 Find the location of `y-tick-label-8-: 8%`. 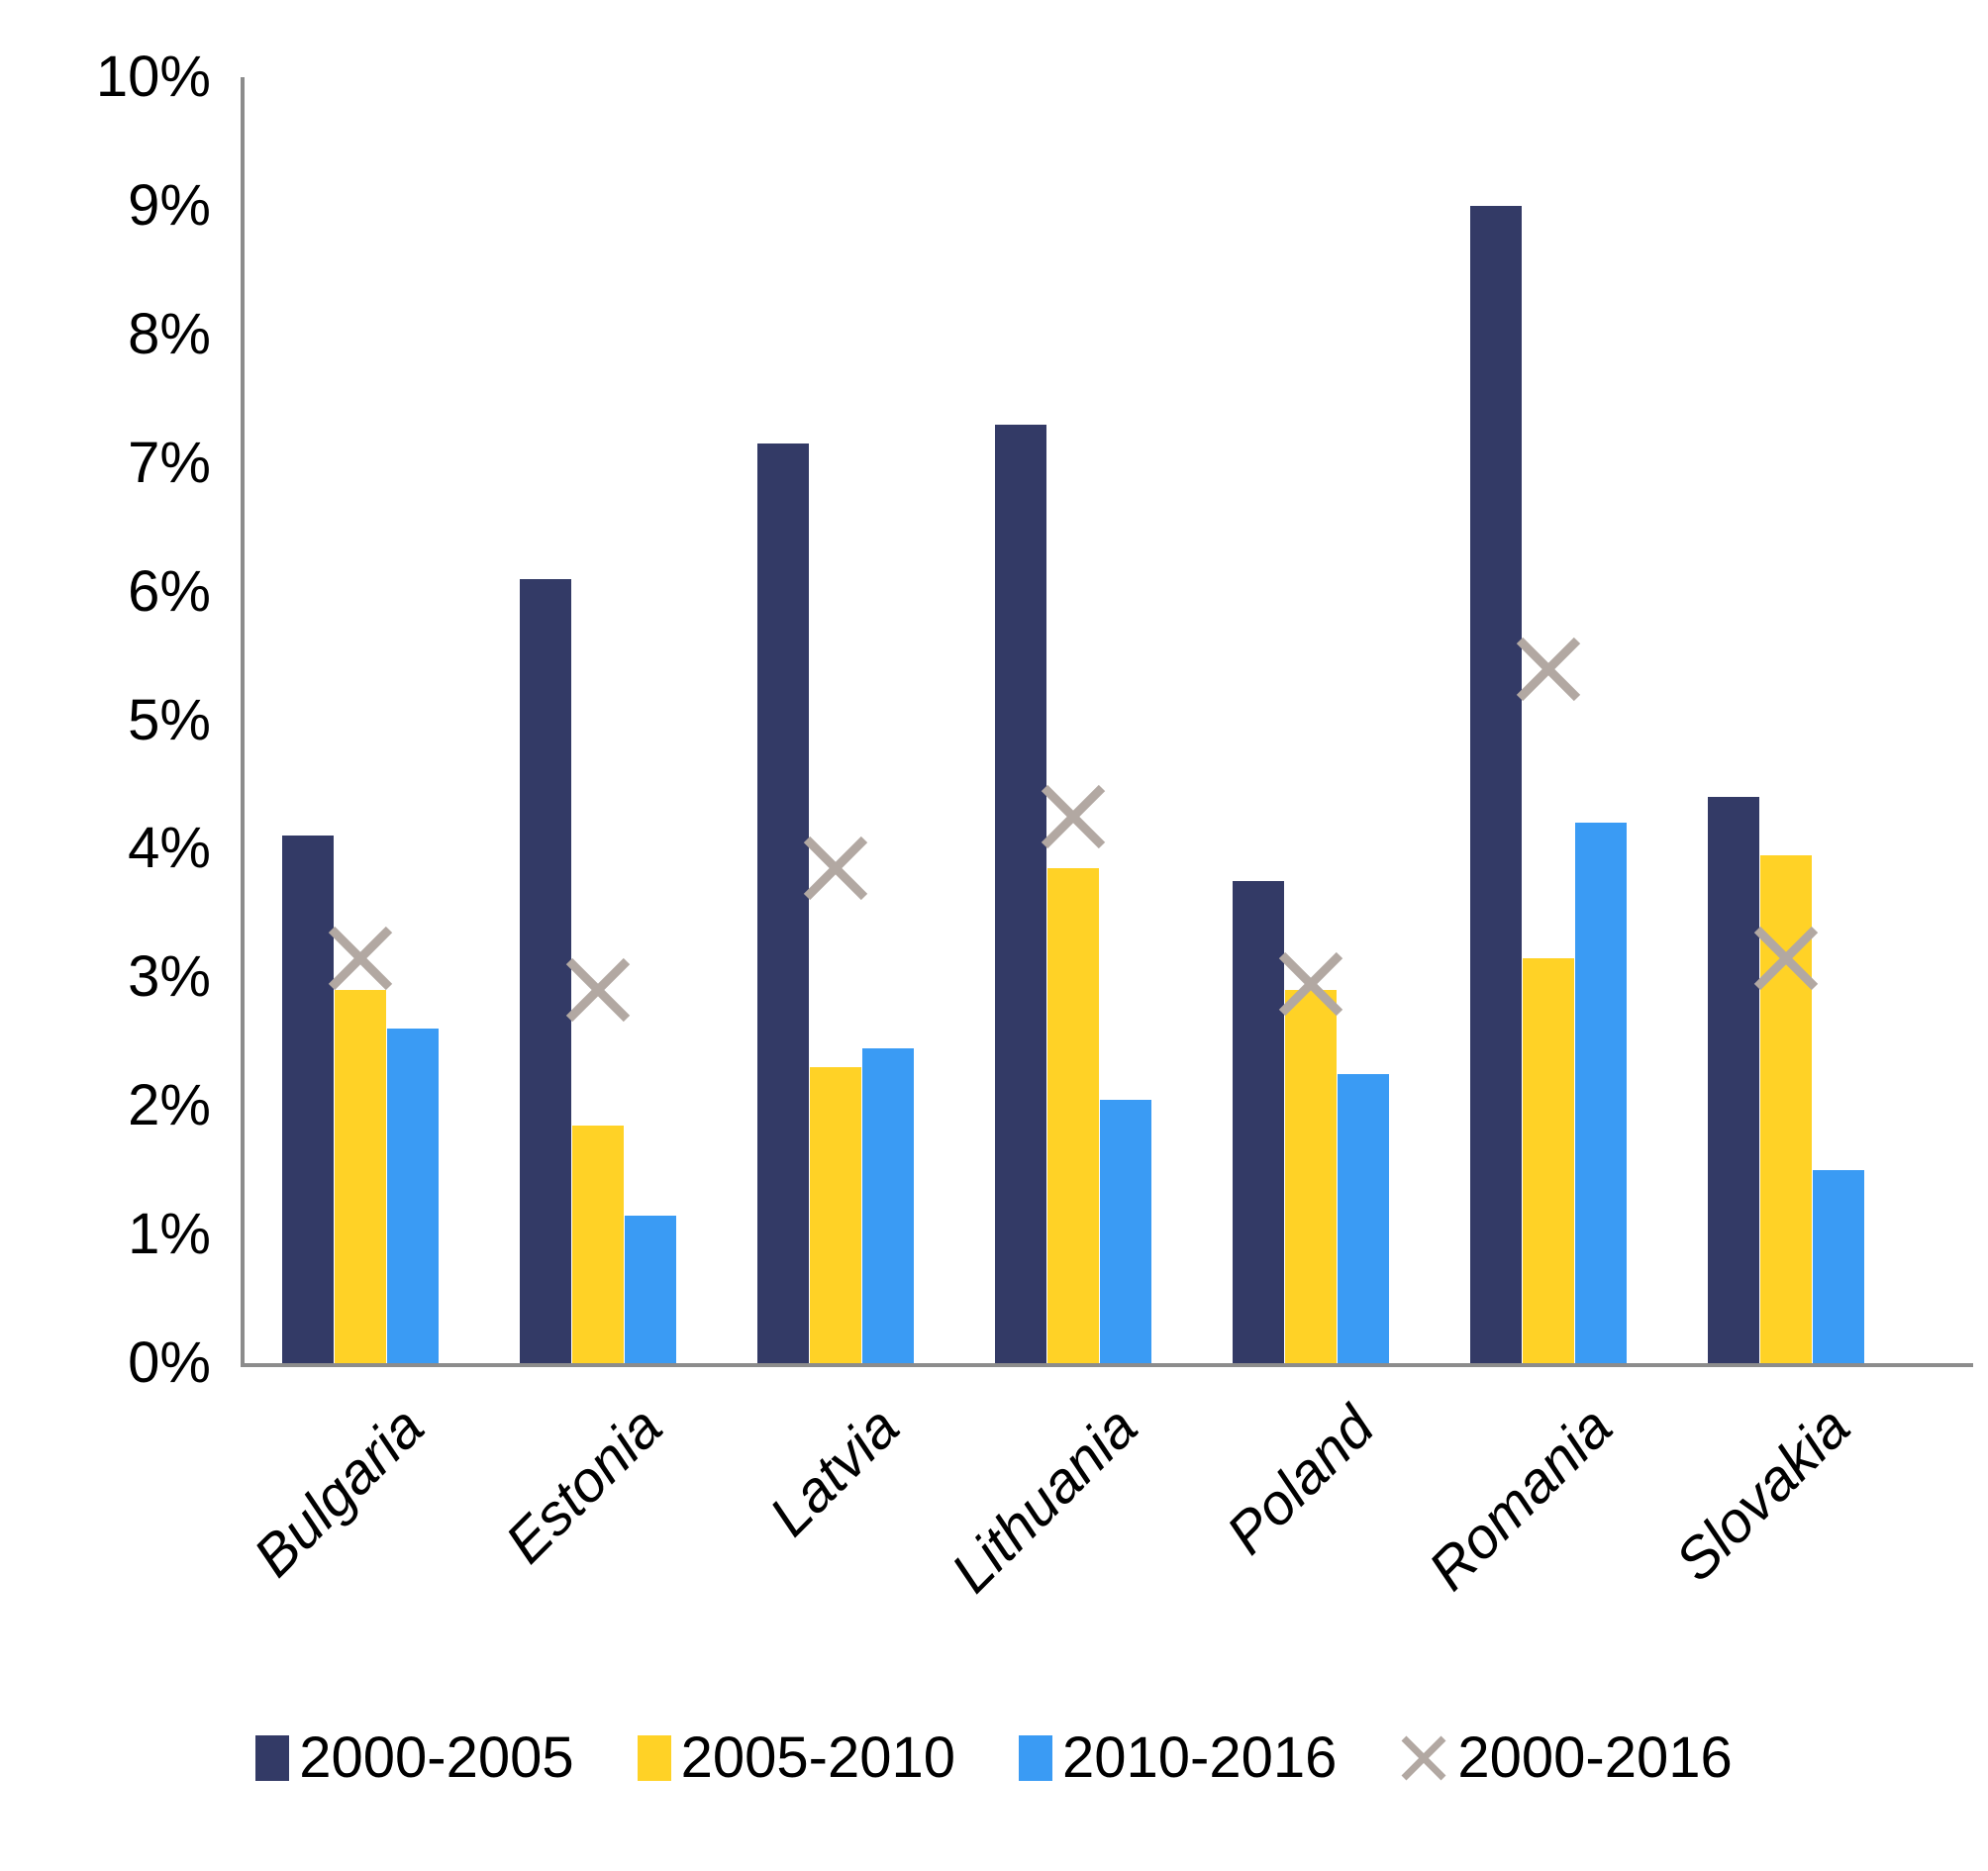

y-tick-label-8-: 8% is located at coordinates (169, 333).